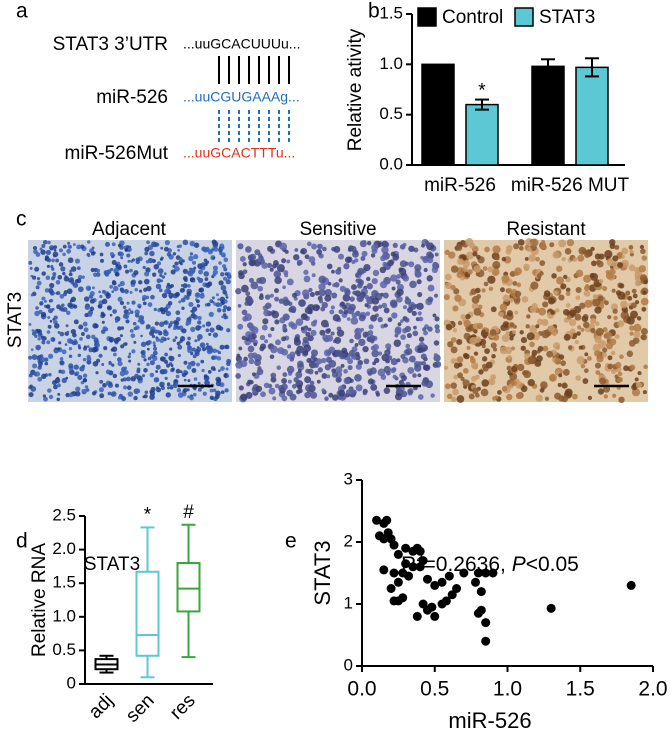 Image resolution: width=672 pixels, height=738 pixels. Describe the element at coordinates (348, 478) in the screenshot. I see `y-tick-label: 3` at that location.